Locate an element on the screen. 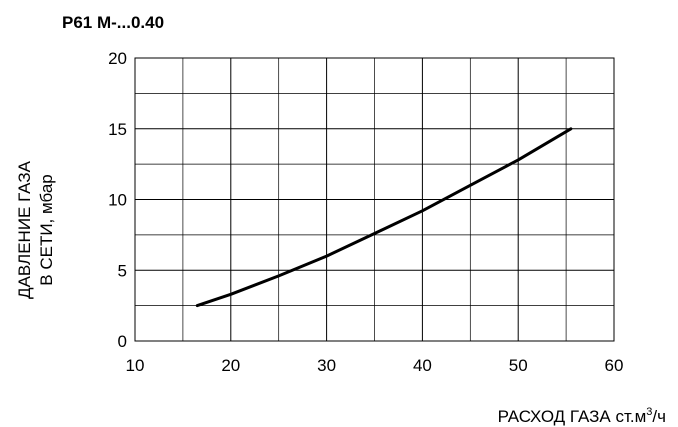 The width and height of the screenshot is (678, 427). x-tick-label: 60 is located at coordinates (614, 365).